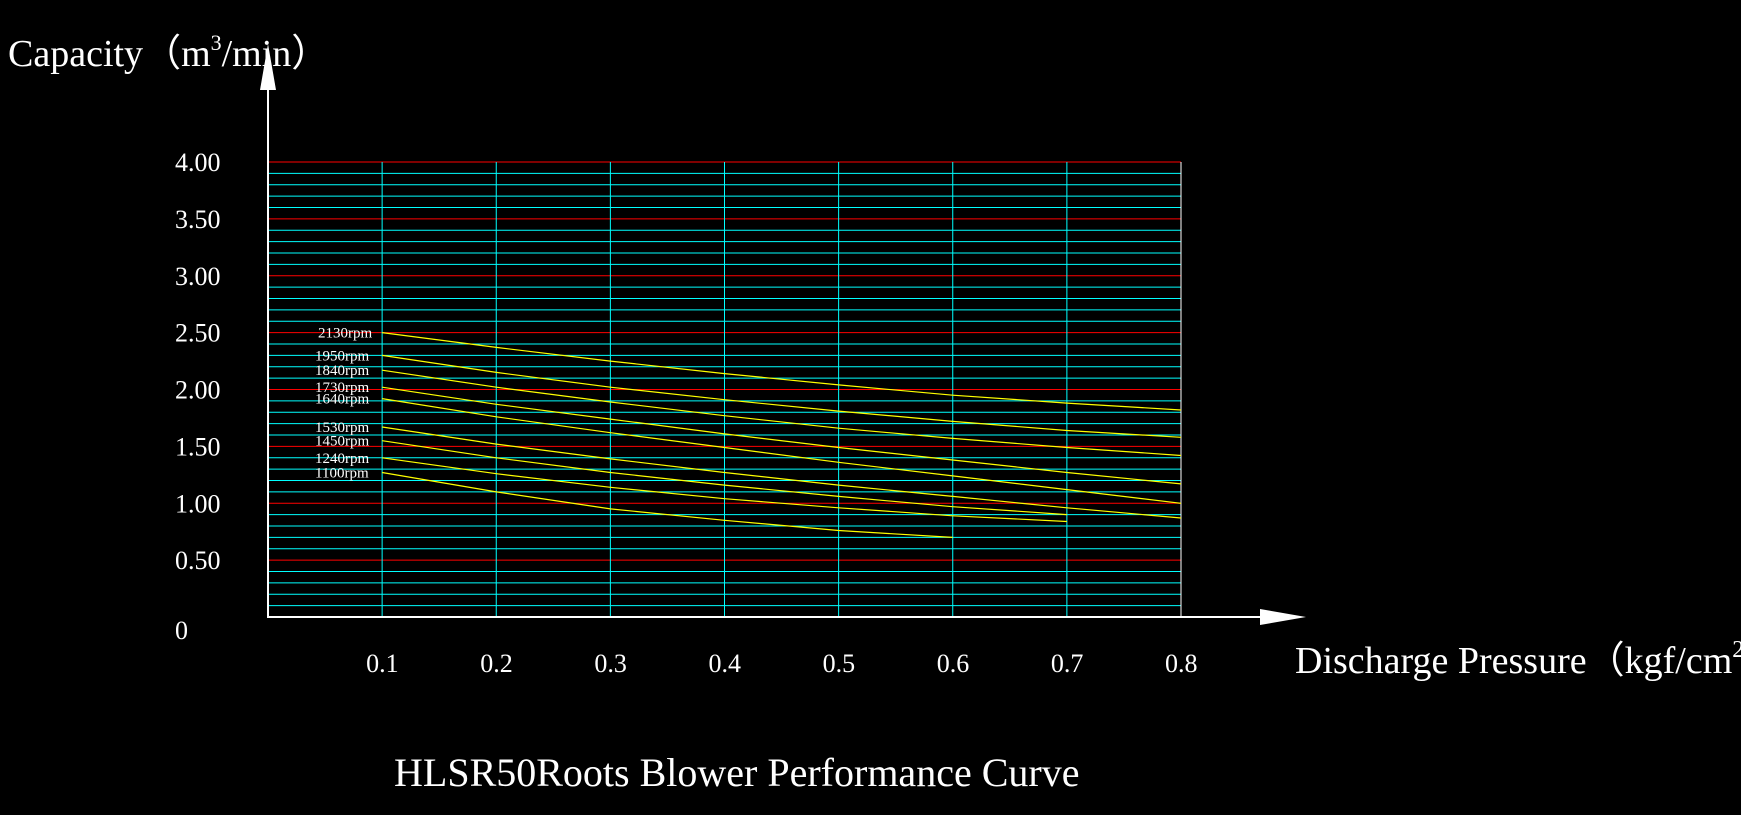 The height and width of the screenshot is (815, 1741). Describe the element at coordinates (198, 219) in the screenshot. I see `y-tick-label: 3.50` at that location.